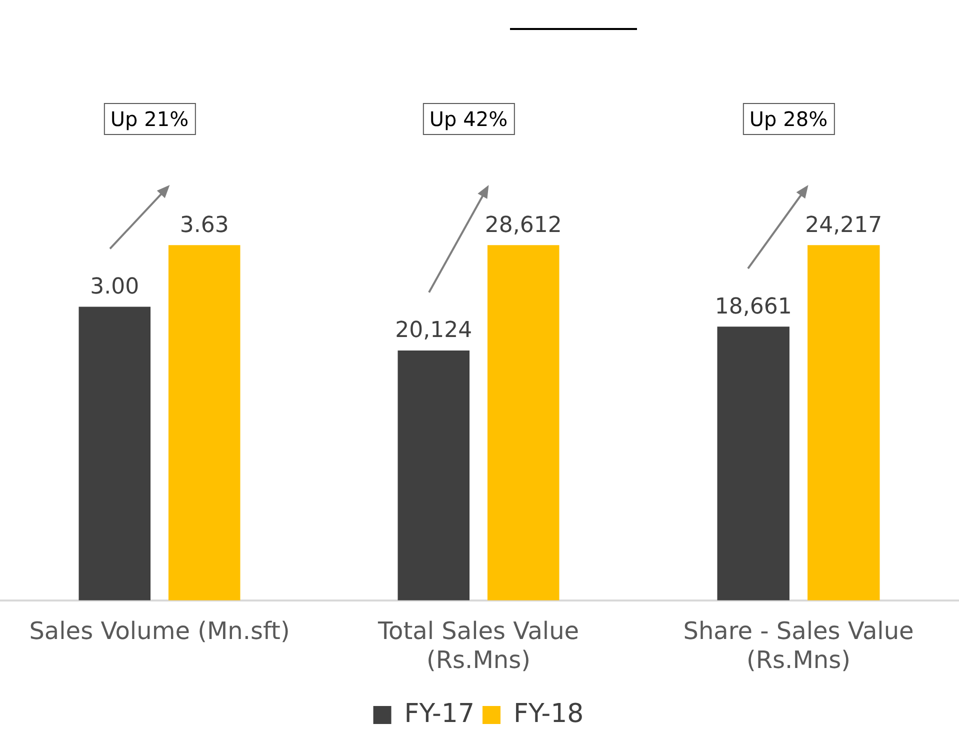  What do you see at coordinates (115, 287) in the screenshot?
I see `data-label: 3.00` at bounding box center [115, 287].